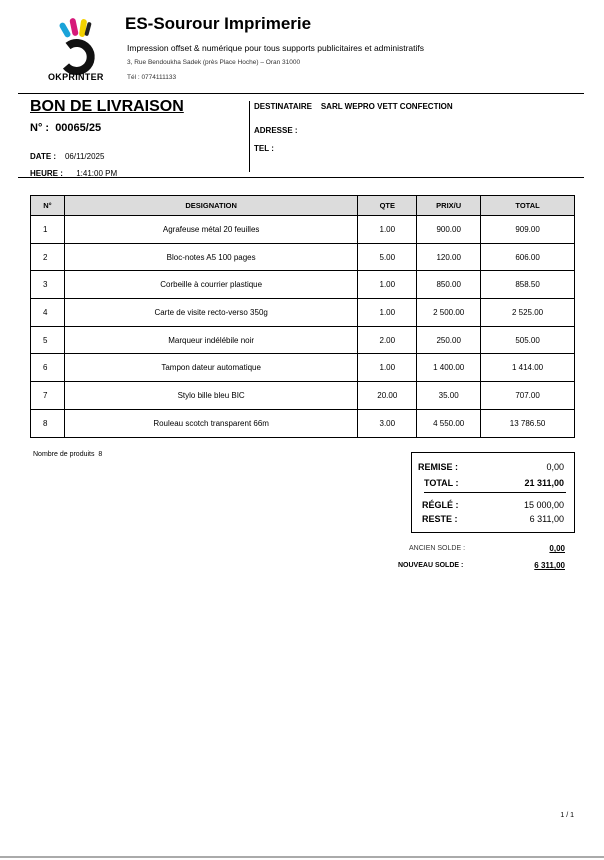 The height and width of the screenshot is (860, 604). What do you see at coordinates (449, 340) in the screenshot?
I see `table-cell: 250.00` at bounding box center [449, 340].